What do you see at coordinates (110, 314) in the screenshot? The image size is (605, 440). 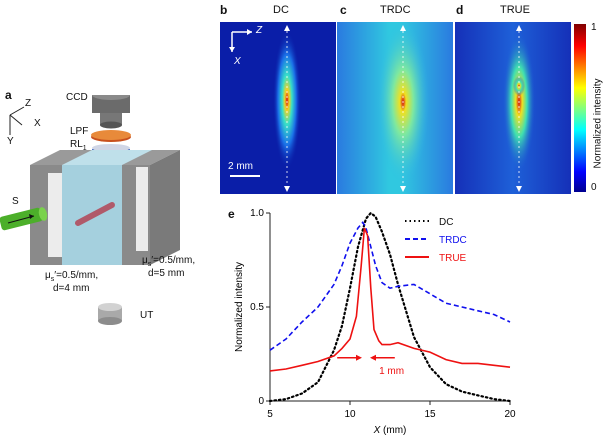 I see `ultrasound-transducer` at bounding box center [110, 314].